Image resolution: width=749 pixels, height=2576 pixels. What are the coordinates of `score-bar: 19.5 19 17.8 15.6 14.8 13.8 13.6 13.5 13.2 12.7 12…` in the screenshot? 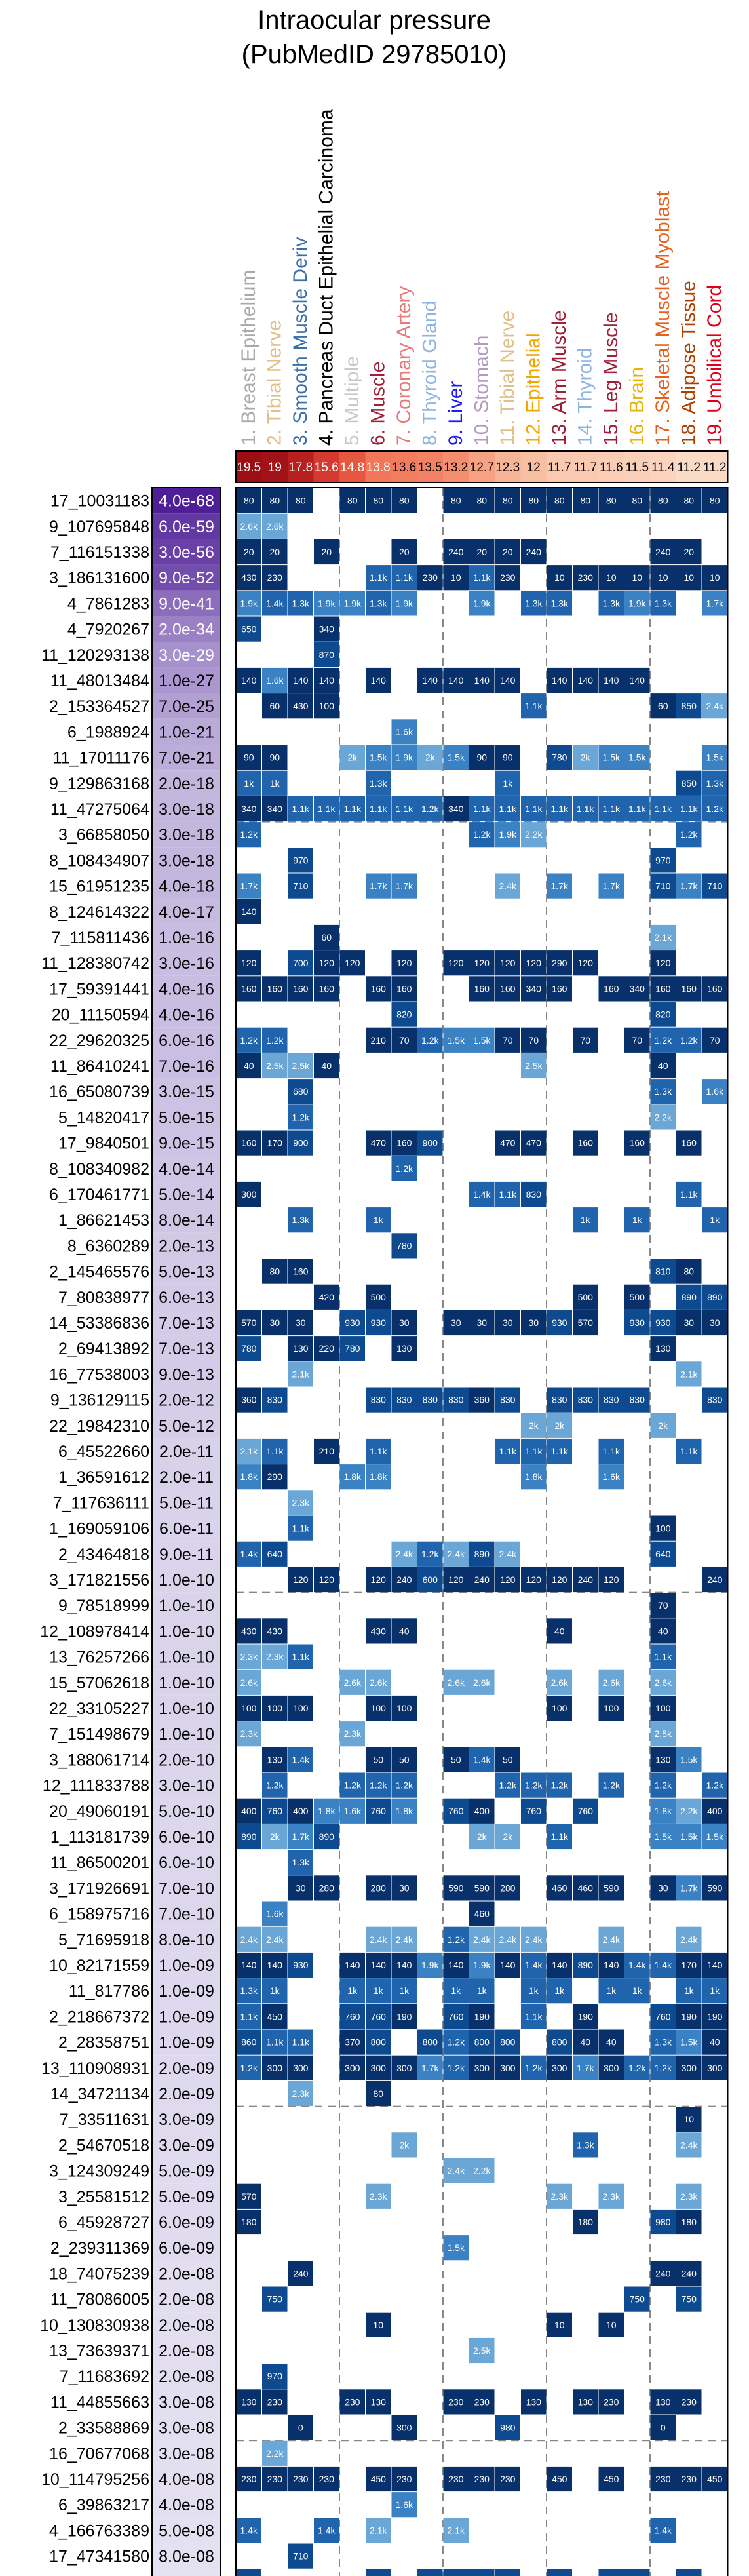 It's located at (482, 466).